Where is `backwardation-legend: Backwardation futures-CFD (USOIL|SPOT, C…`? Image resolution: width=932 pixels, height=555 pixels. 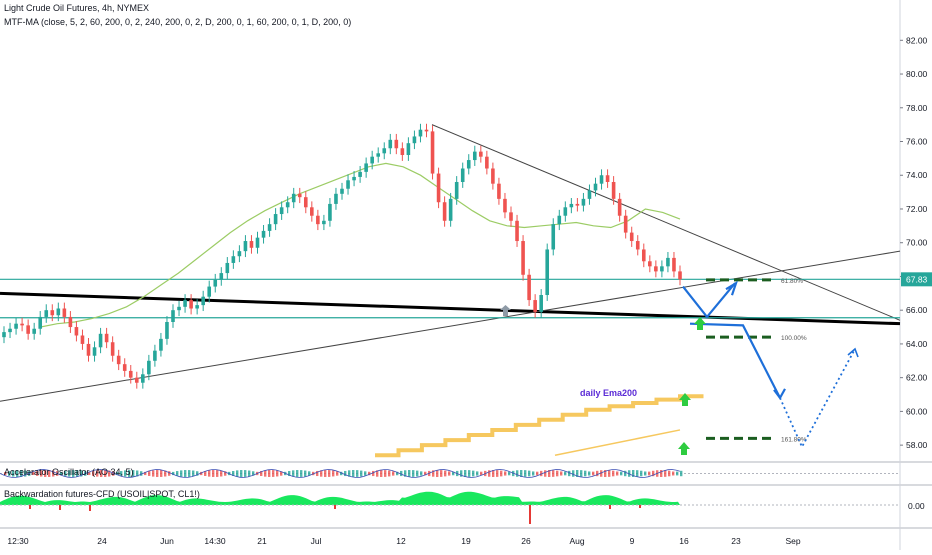
backwardation-legend: Backwardation futures-CFD (USOIL|SPOT, C… is located at coordinates (102, 494).